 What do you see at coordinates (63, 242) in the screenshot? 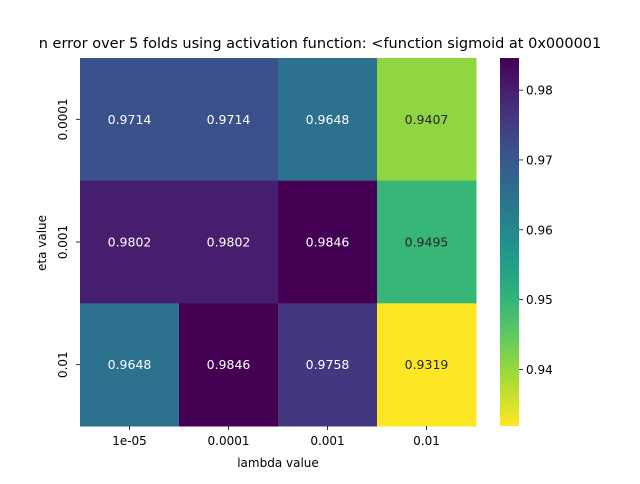
I see `y-tick-label: 0.001` at bounding box center [63, 242].